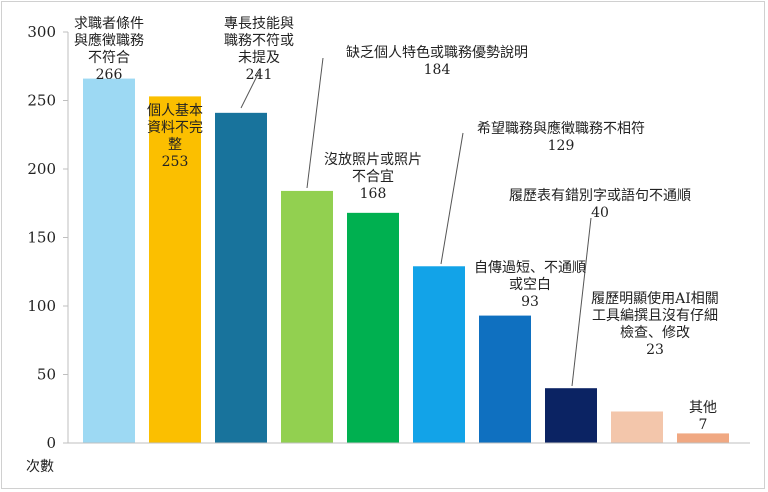 This screenshot has width=768, height=492. What do you see at coordinates (530, 302) in the screenshot?
I see `data-label-value: 93` at bounding box center [530, 302].